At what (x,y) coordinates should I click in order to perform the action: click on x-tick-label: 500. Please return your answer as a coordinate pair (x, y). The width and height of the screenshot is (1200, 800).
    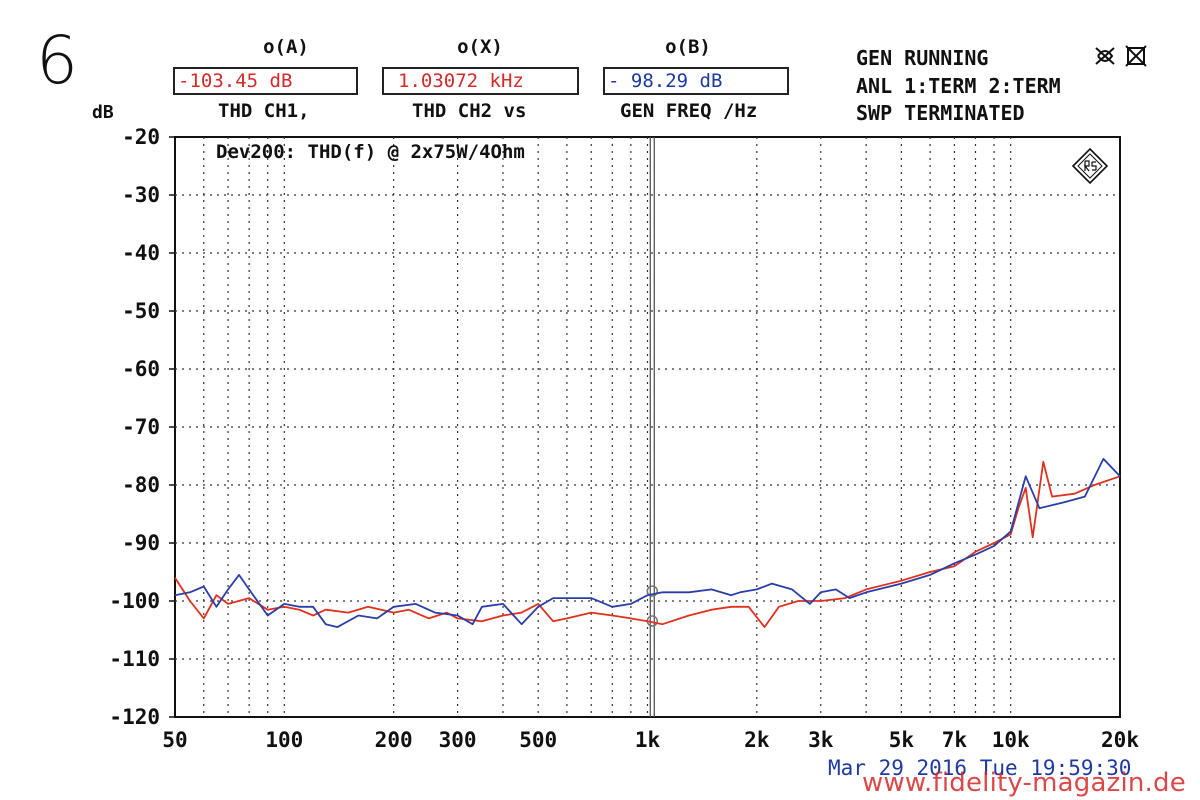
    Looking at the image, I should click on (538, 740).